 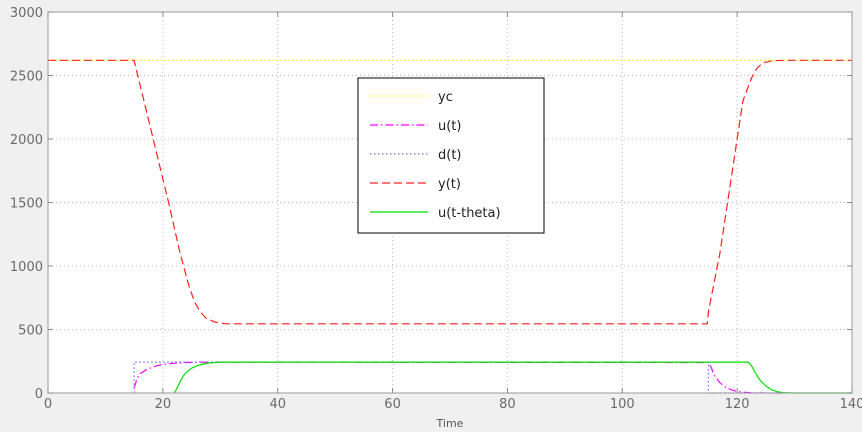 I want to click on series-line-u-t-, so click(x=458, y=377).